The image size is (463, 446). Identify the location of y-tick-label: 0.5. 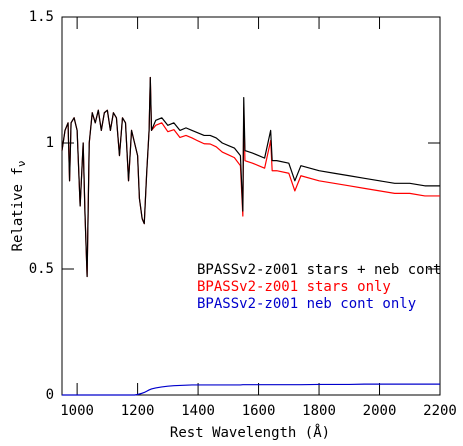
(41, 269).